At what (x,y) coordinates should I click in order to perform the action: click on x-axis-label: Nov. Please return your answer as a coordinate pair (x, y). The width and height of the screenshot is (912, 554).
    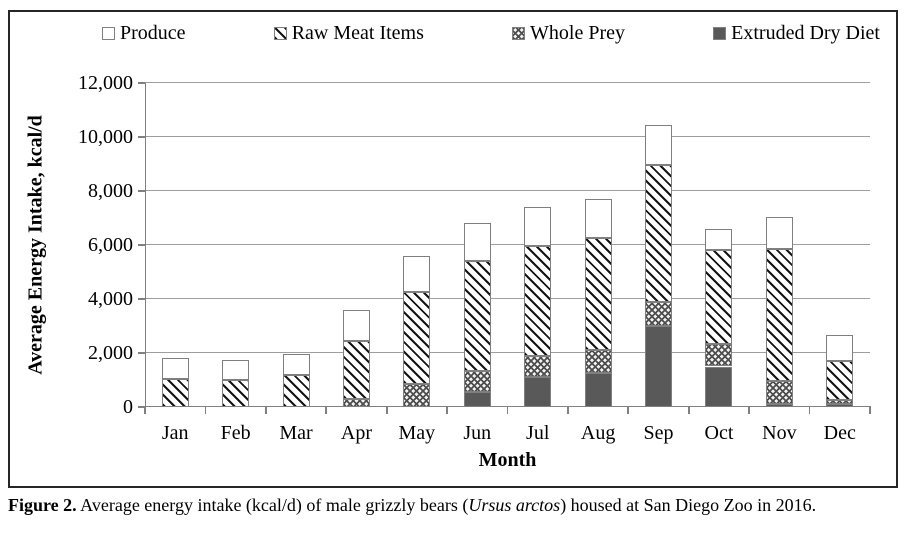
    Looking at the image, I should click on (779, 433).